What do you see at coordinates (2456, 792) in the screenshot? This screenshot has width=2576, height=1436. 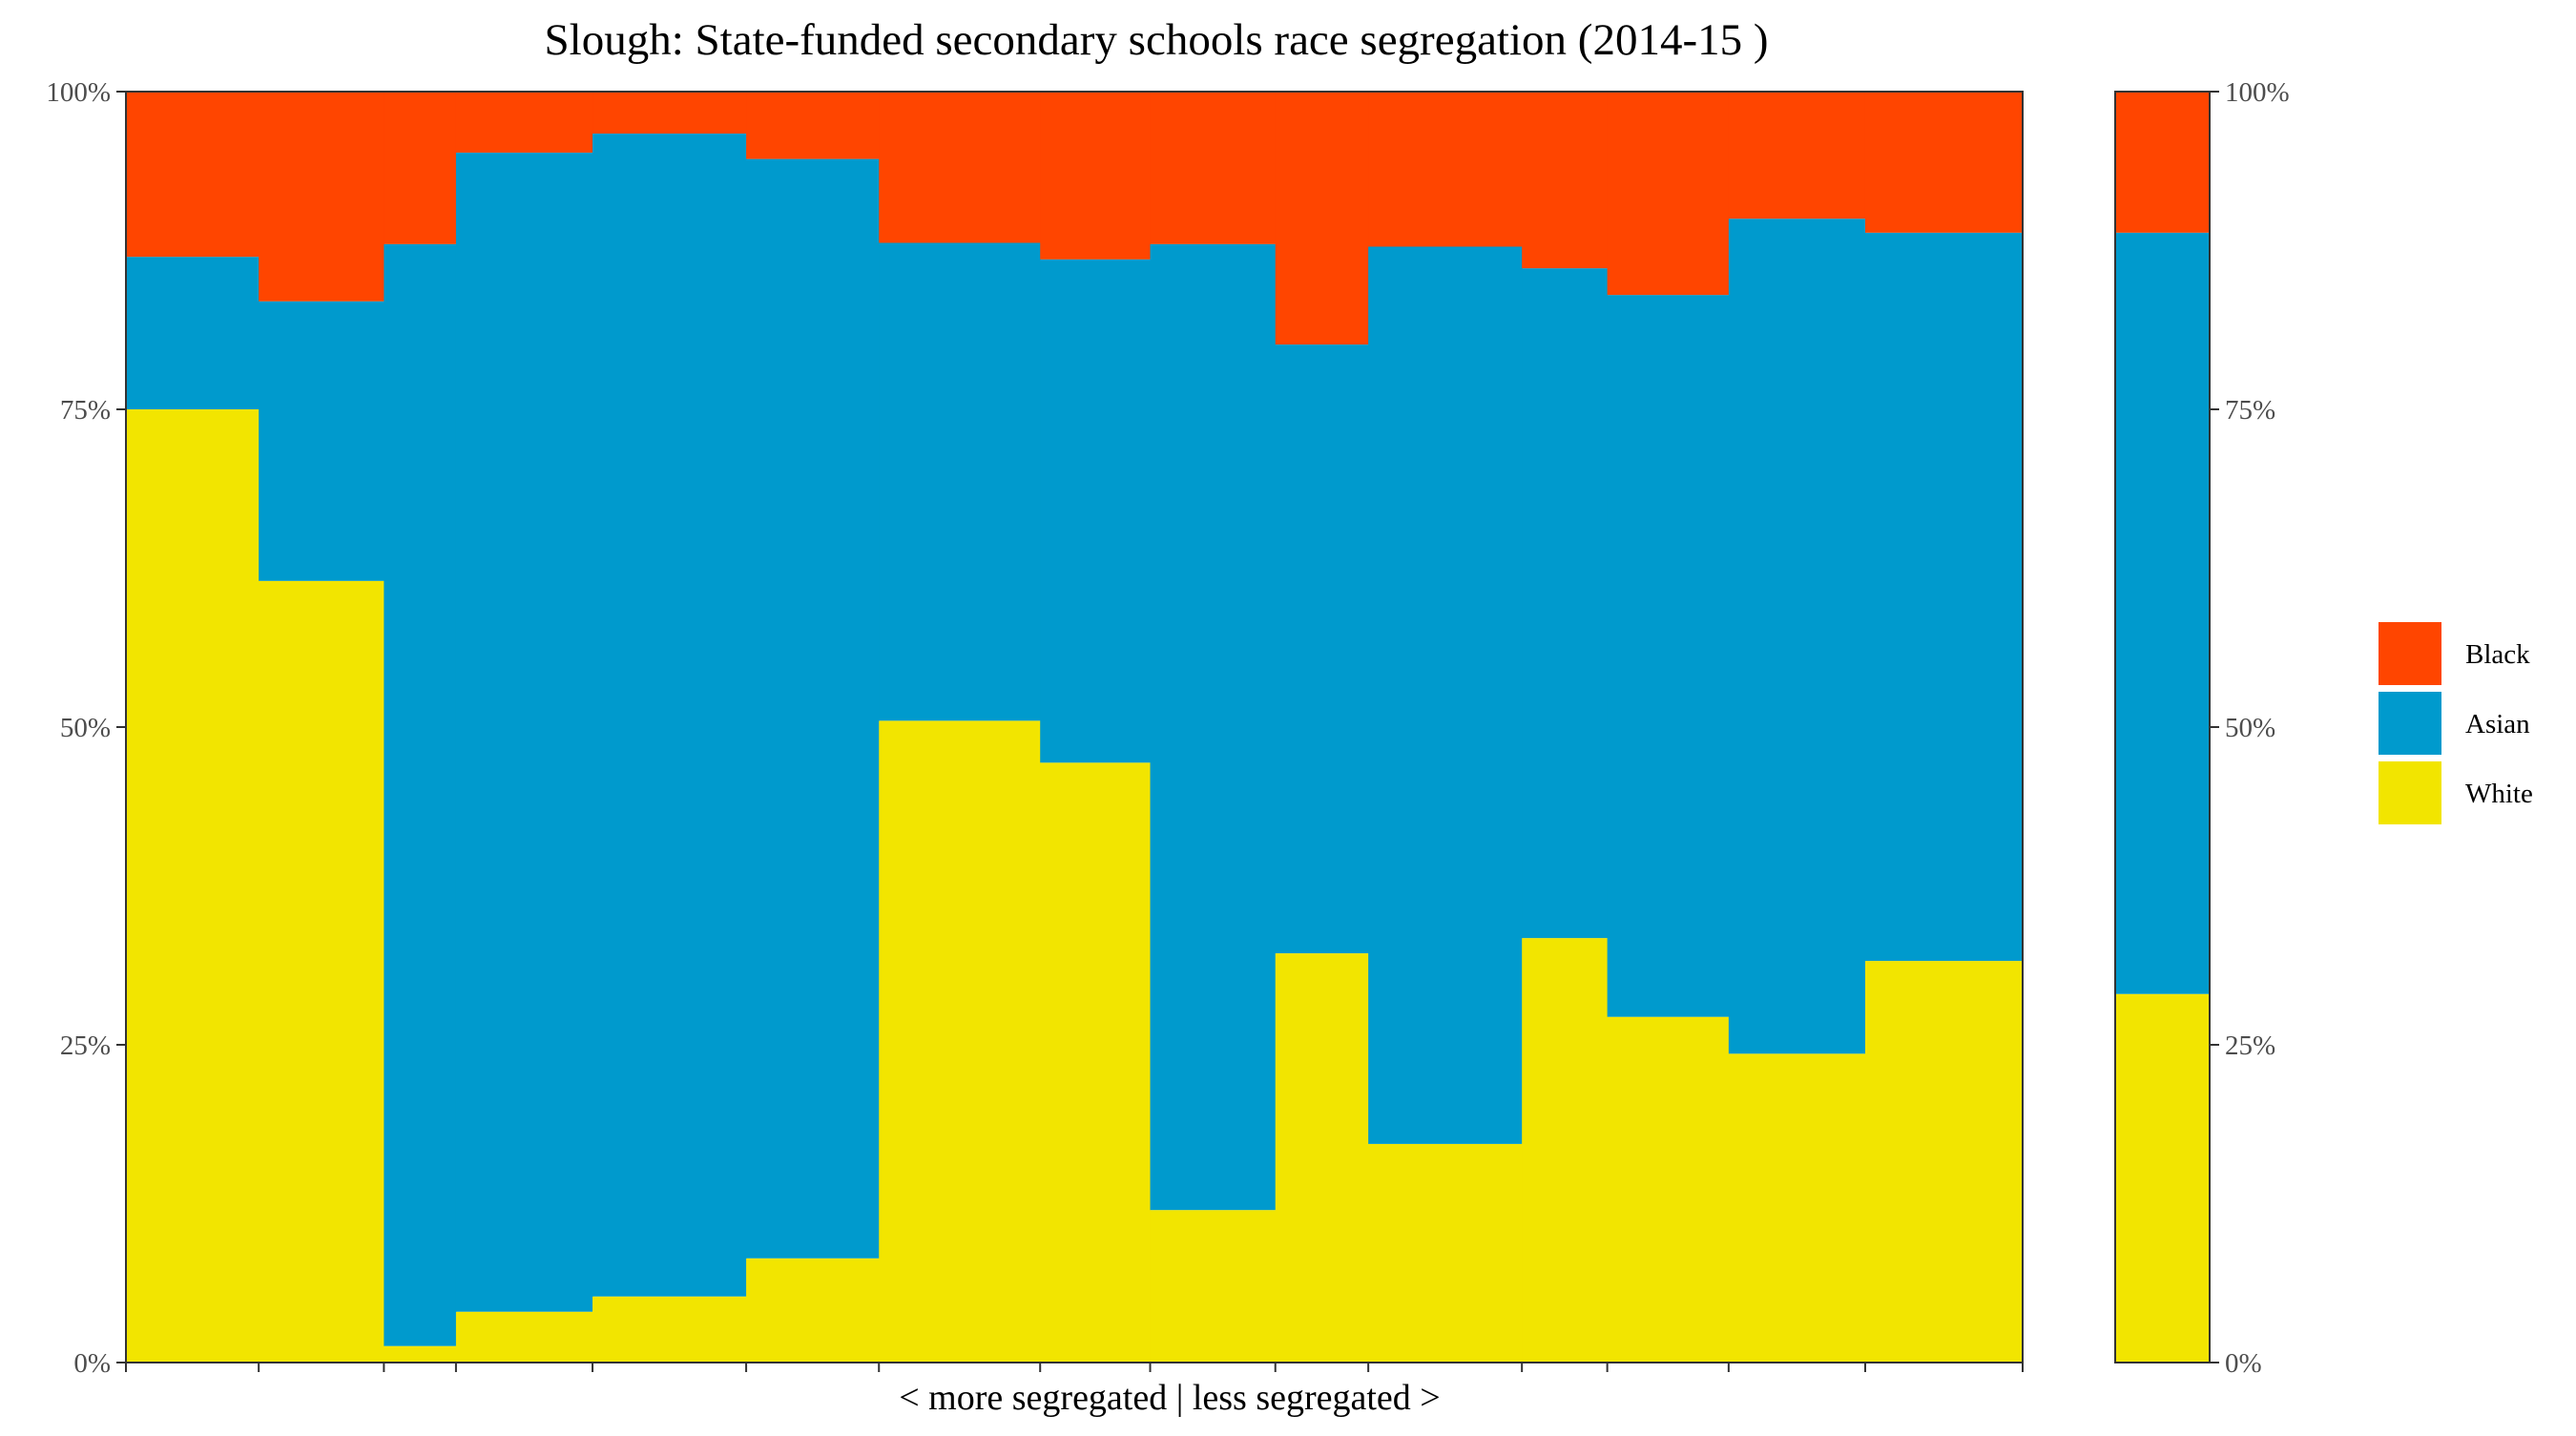 I see `legend-item: White` at bounding box center [2456, 792].